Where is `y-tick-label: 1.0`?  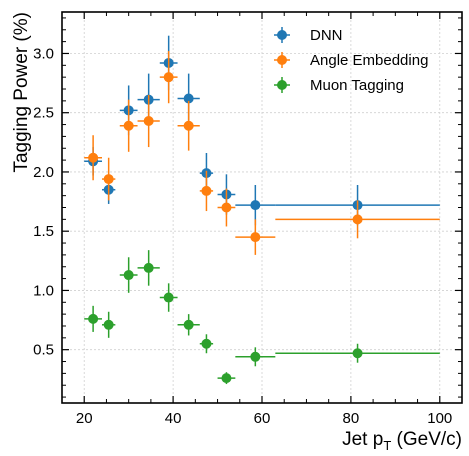 y-tick-label: 1.0 is located at coordinates (43, 290).